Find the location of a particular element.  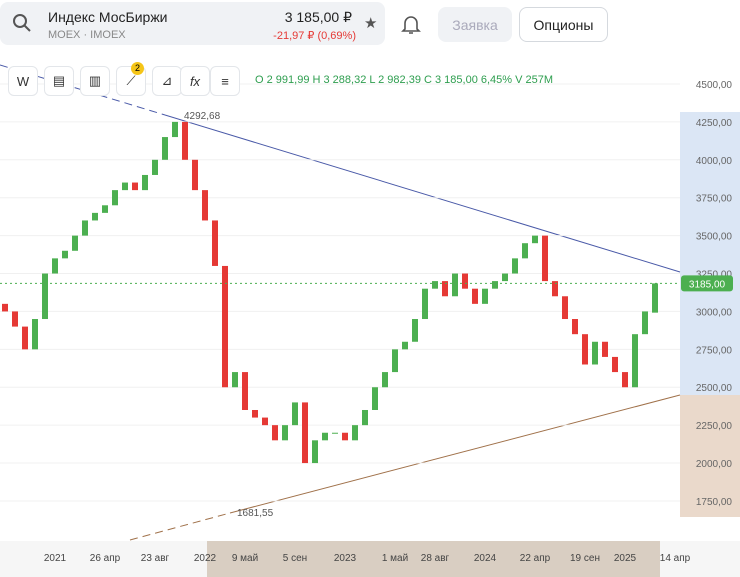

order-button: Заявка is located at coordinates (475, 24).